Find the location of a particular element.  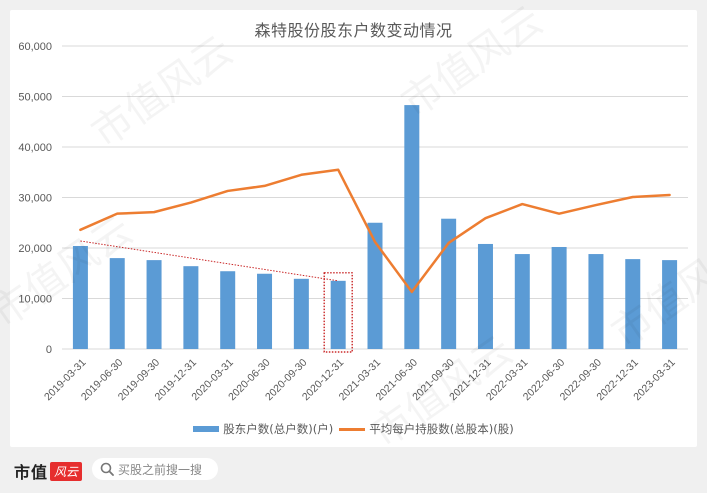

legend-bar-label: 股东户数(总户数)(户) is located at coordinates (278, 429).